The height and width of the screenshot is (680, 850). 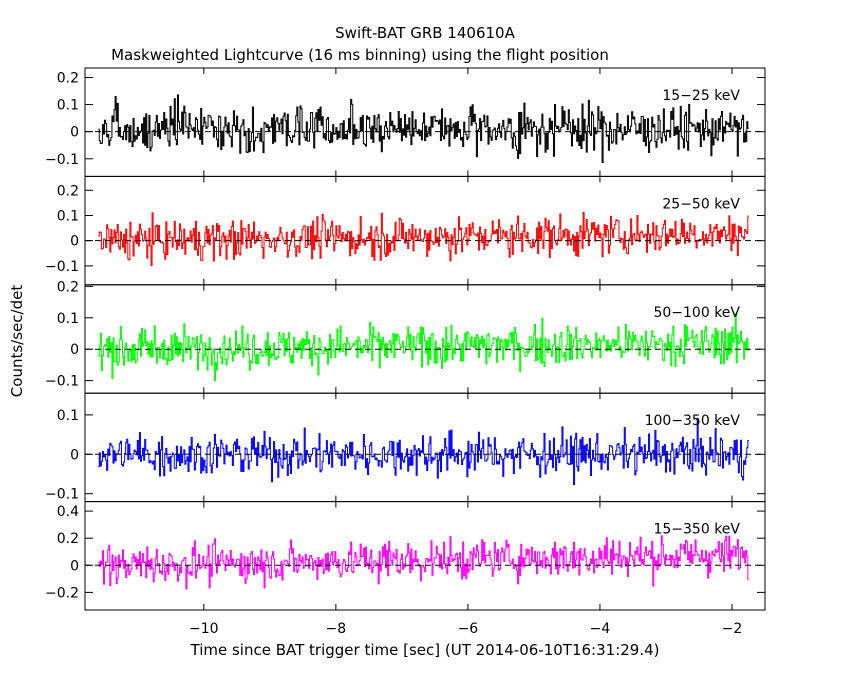 I want to click on y-tick-label-2-0: −0.1, so click(x=62, y=382).